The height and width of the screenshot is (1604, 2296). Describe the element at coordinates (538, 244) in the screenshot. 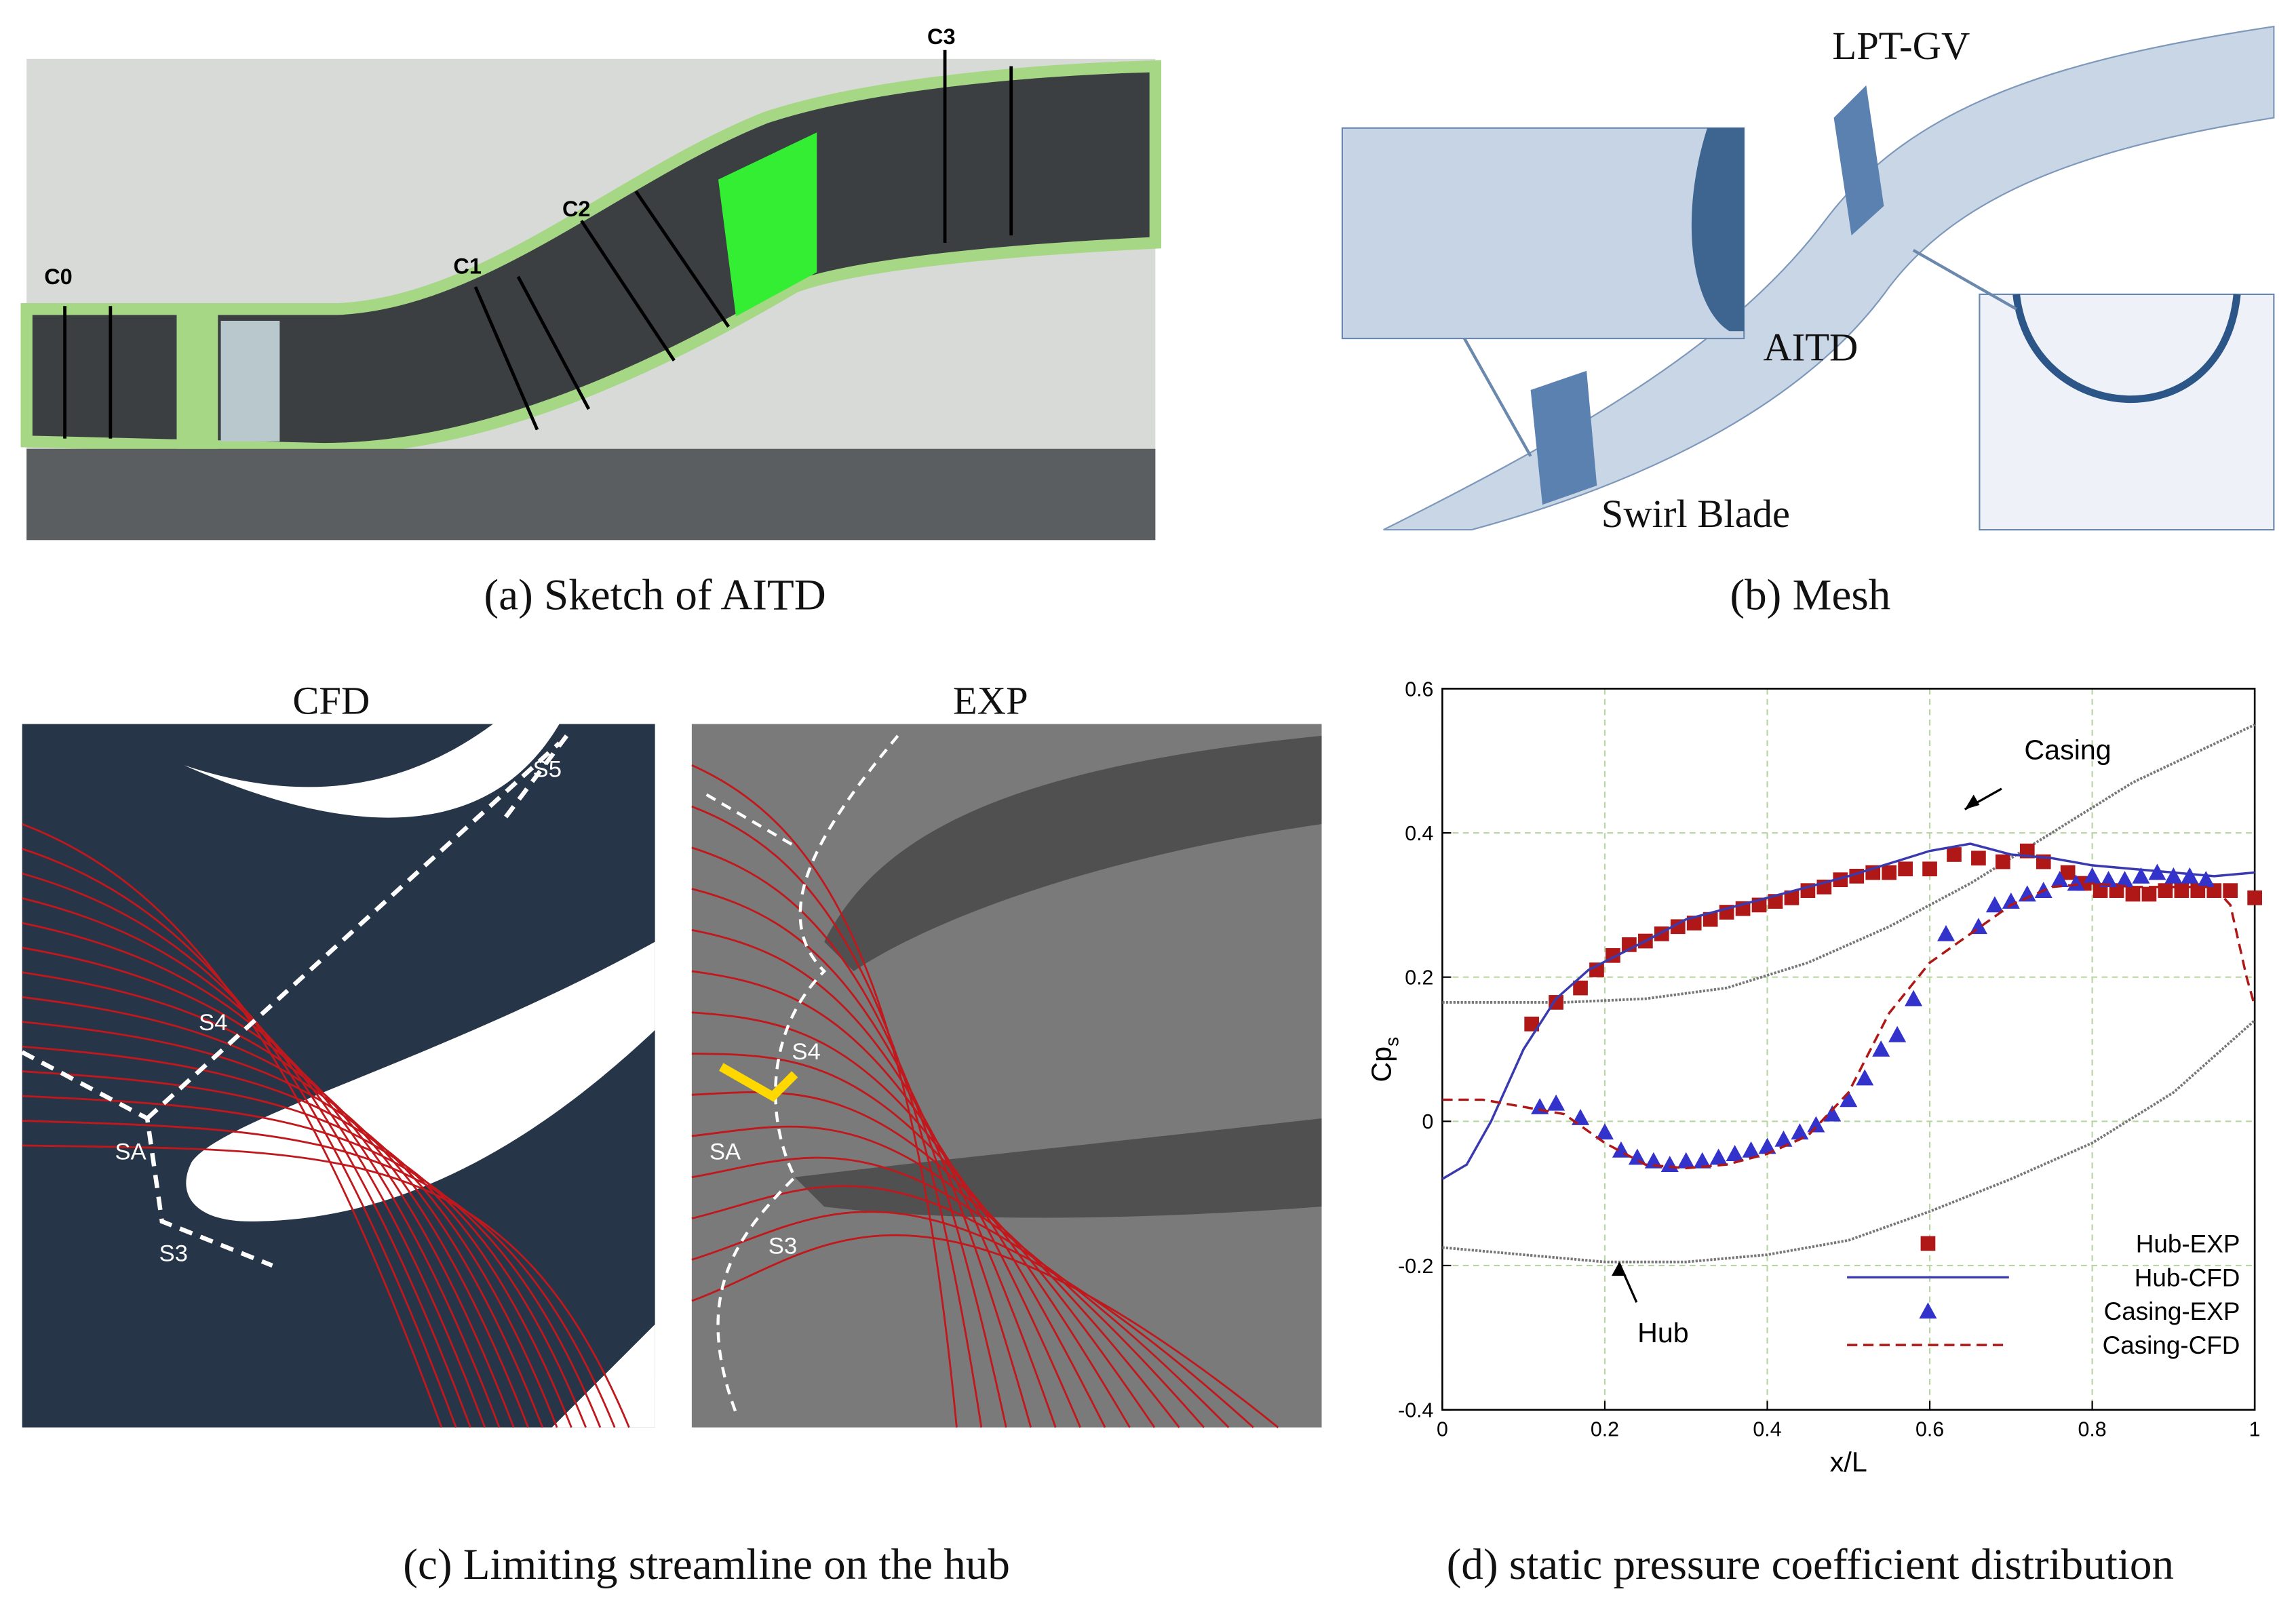

I see `probe-line` at that location.